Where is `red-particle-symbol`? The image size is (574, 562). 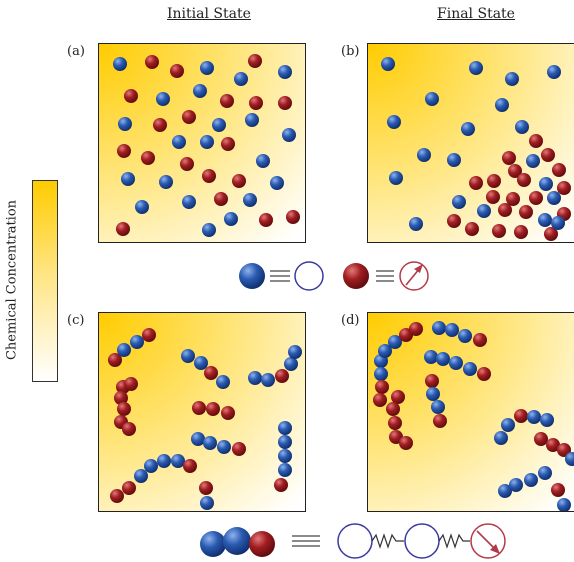
red-particle-symbol is located at coordinates (356, 276).